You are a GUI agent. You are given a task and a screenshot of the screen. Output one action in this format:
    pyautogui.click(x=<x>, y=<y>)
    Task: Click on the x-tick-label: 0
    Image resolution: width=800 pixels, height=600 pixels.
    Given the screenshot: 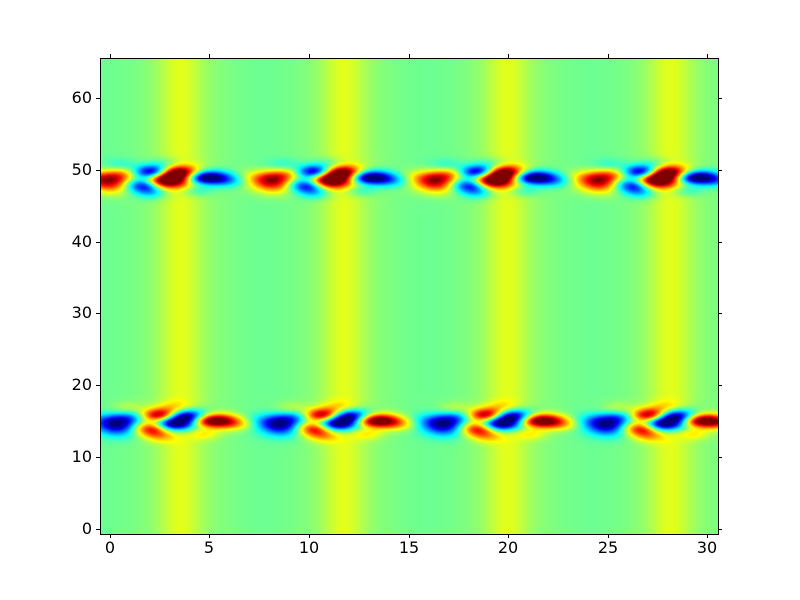 What is the action you would take?
    pyautogui.click(x=110, y=547)
    